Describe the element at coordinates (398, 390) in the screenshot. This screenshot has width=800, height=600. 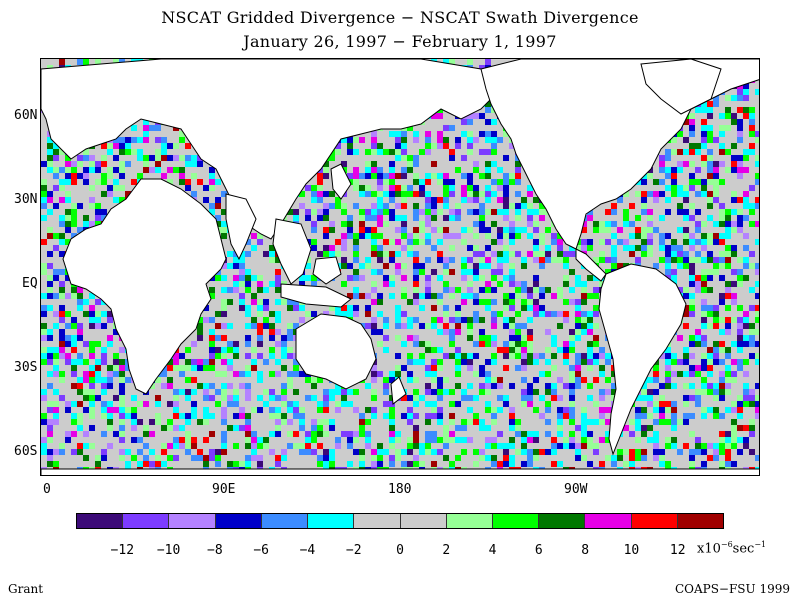
I see `new-zealand` at that location.